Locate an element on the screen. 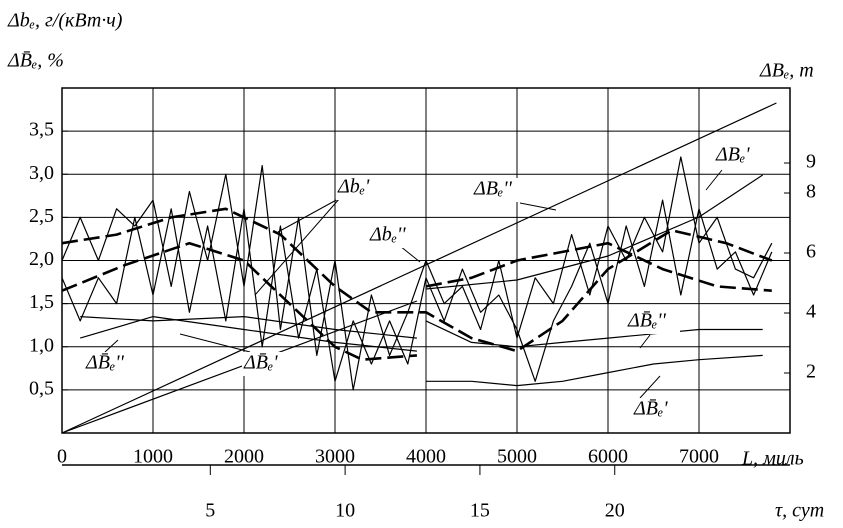  x2-axis-title: τ, сут is located at coordinates (799, 511).